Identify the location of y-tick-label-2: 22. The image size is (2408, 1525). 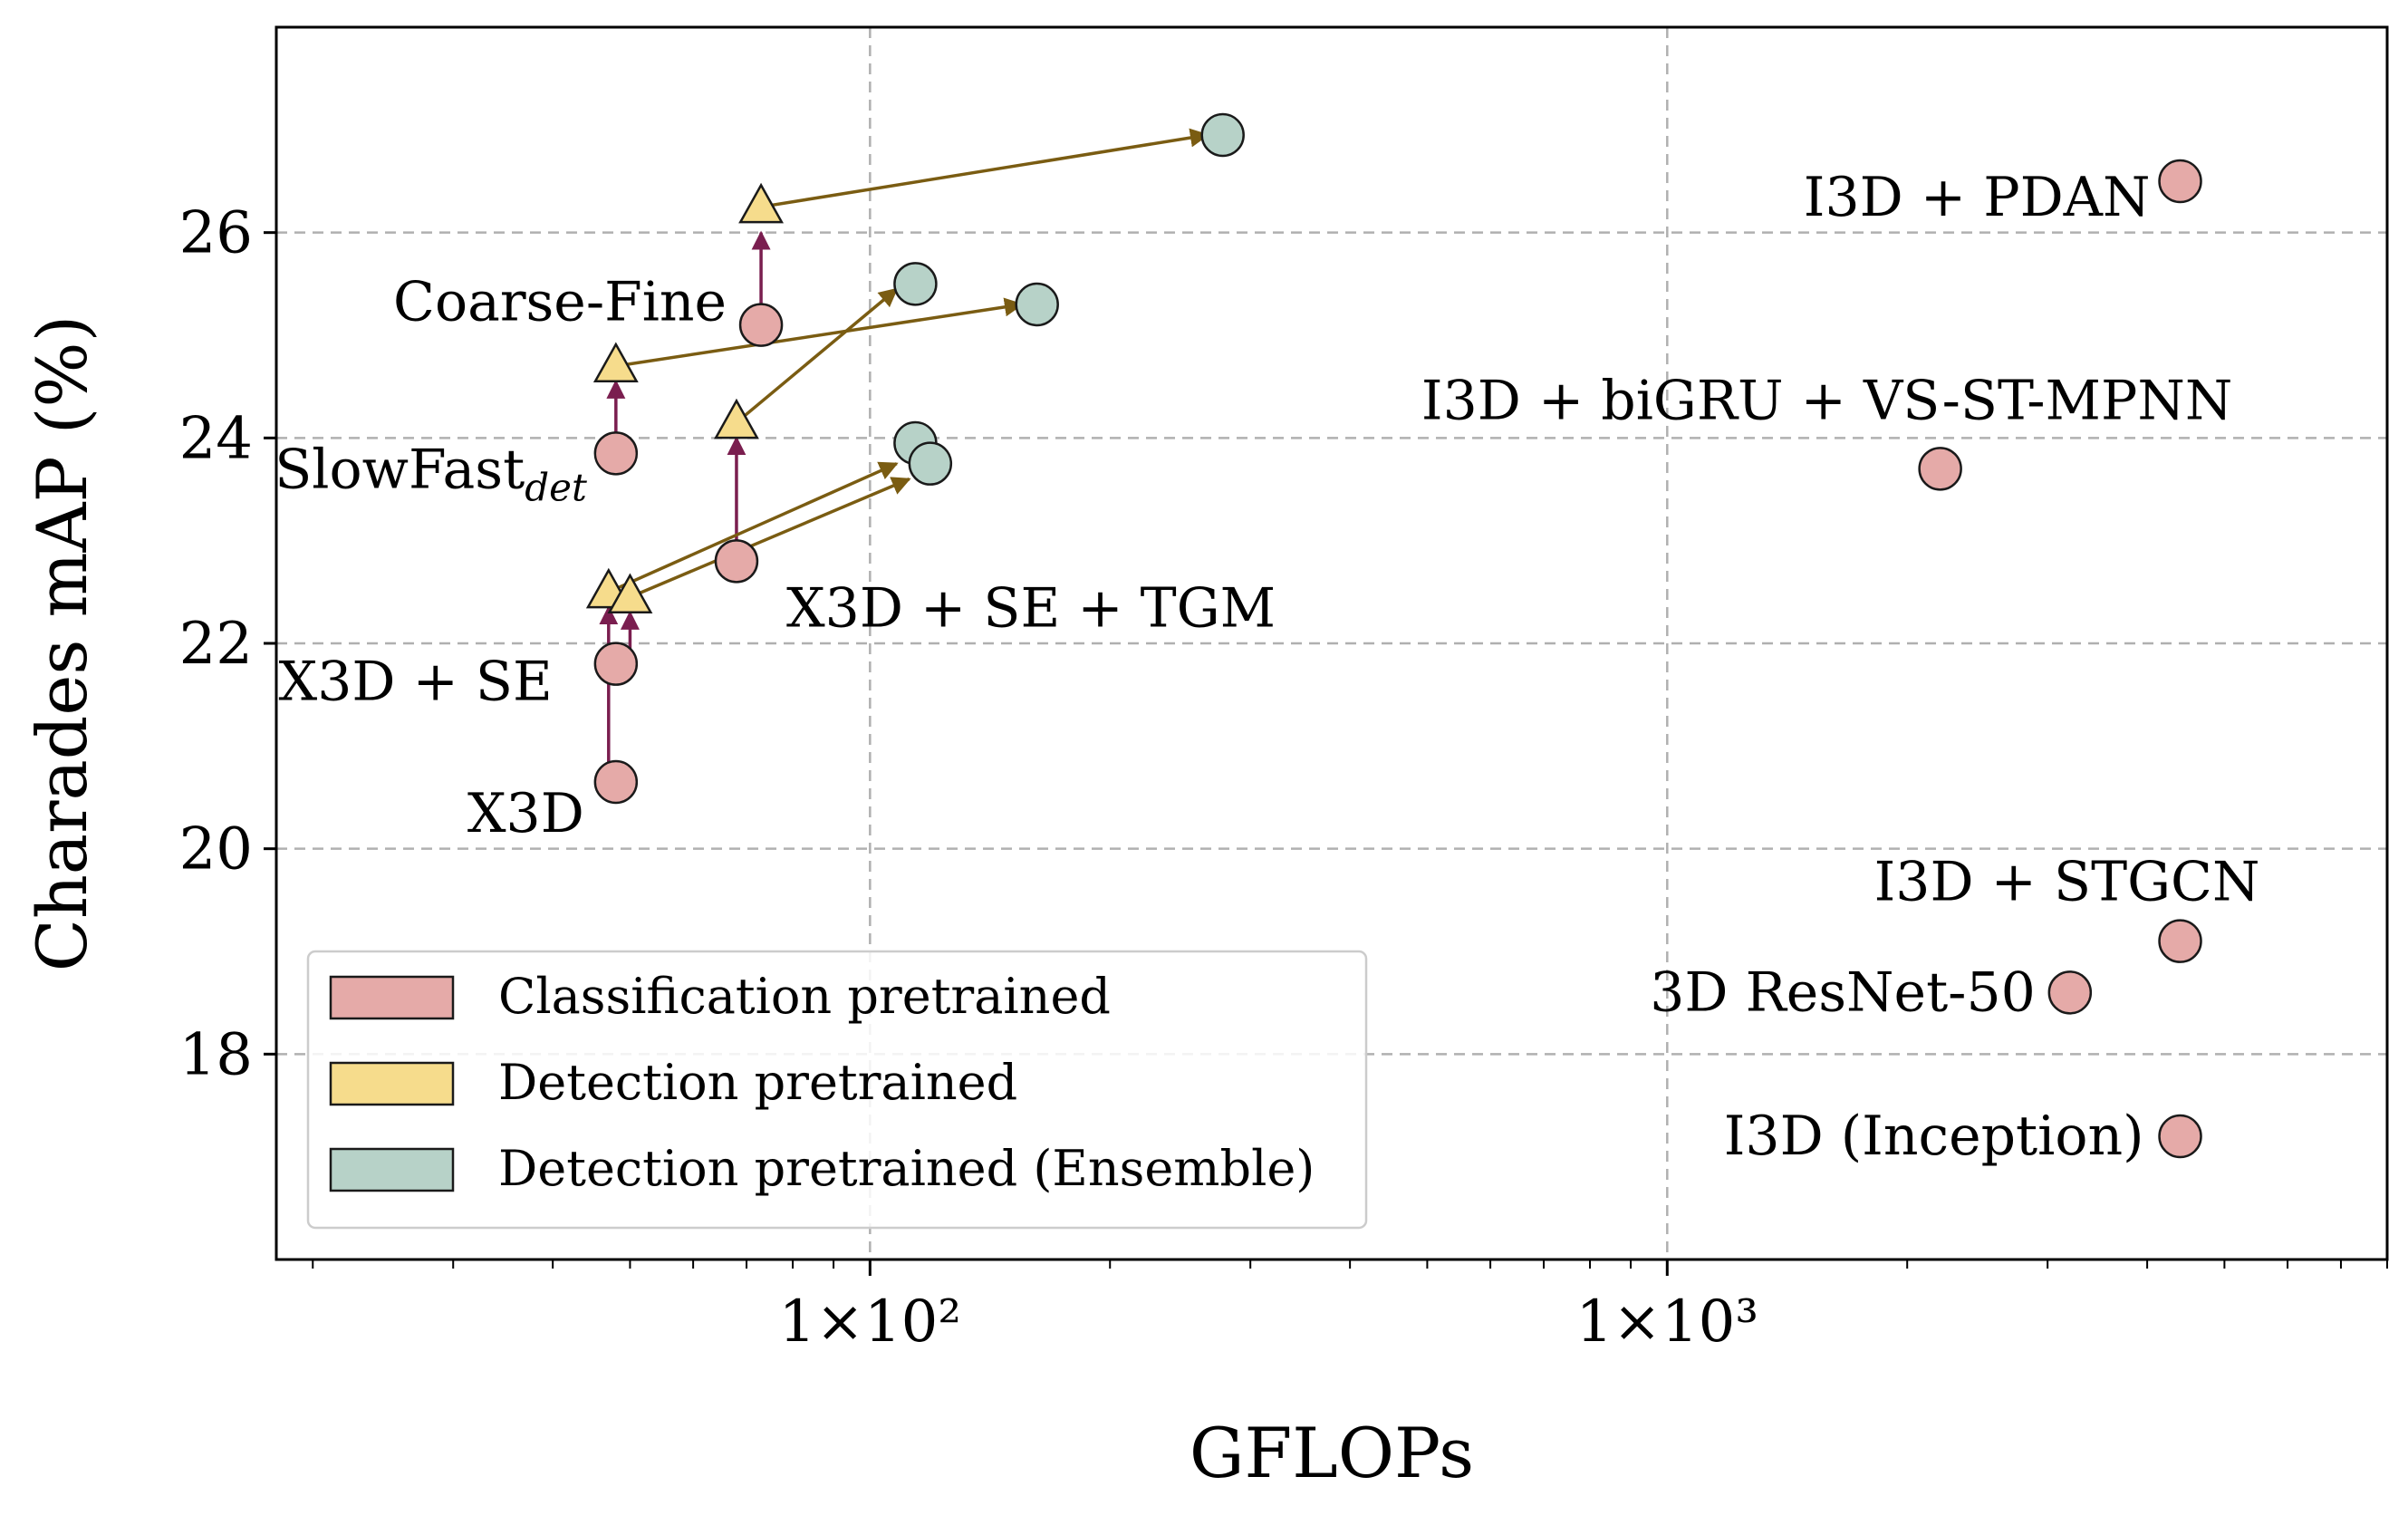
(216, 644).